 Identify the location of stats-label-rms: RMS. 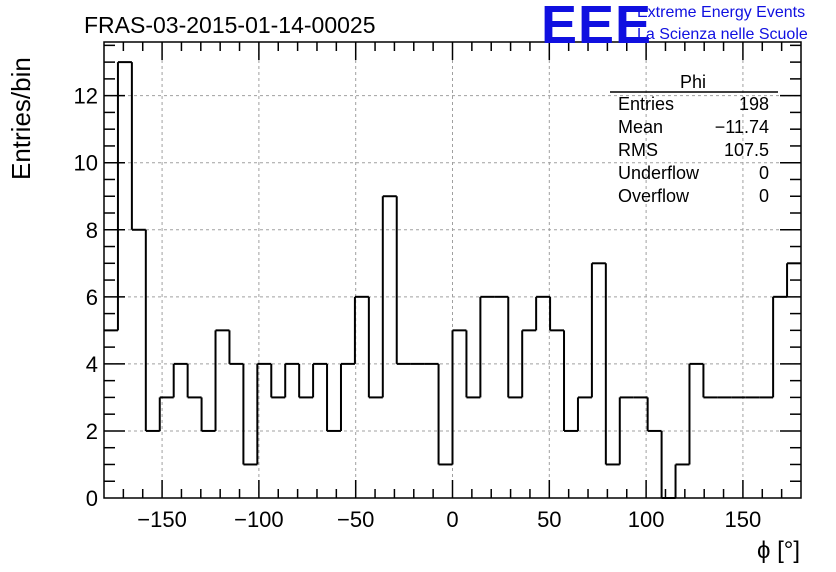
(638, 150).